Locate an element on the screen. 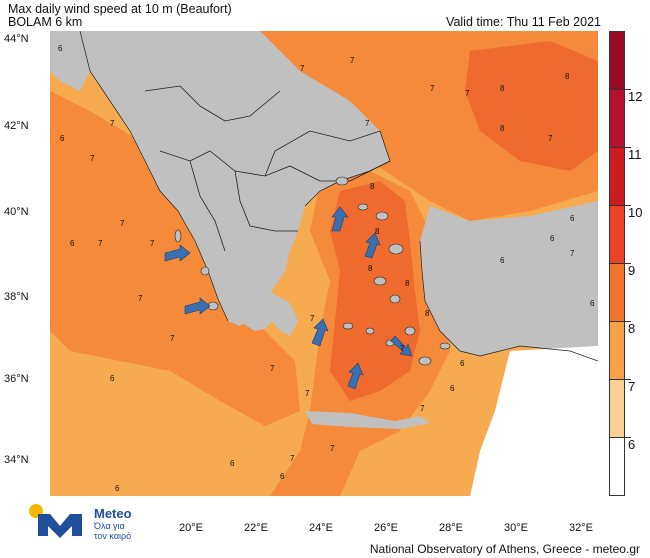 The image size is (650, 558). lat-label-42: 42°N is located at coordinates (16, 126).